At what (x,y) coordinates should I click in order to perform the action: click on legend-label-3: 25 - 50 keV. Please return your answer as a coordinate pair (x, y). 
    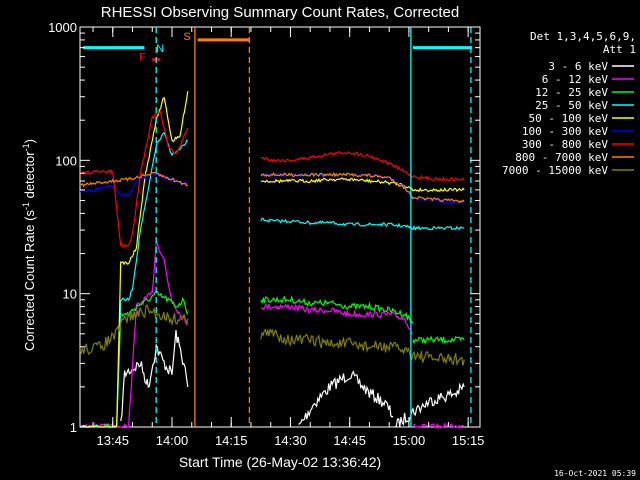
    Looking at the image, I should click on (571, 105).